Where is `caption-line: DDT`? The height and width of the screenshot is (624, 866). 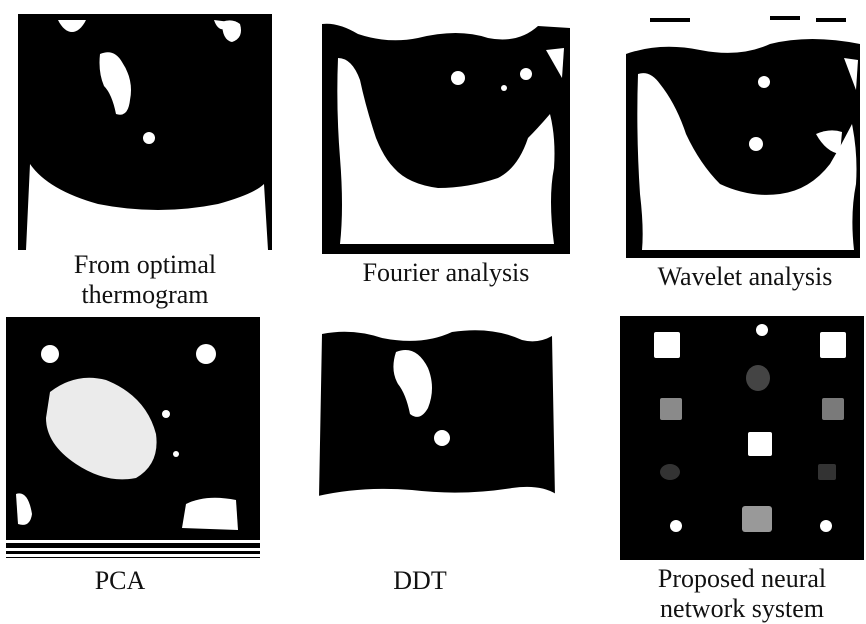 caption-line: DDT is located at coordinates (420, 580).